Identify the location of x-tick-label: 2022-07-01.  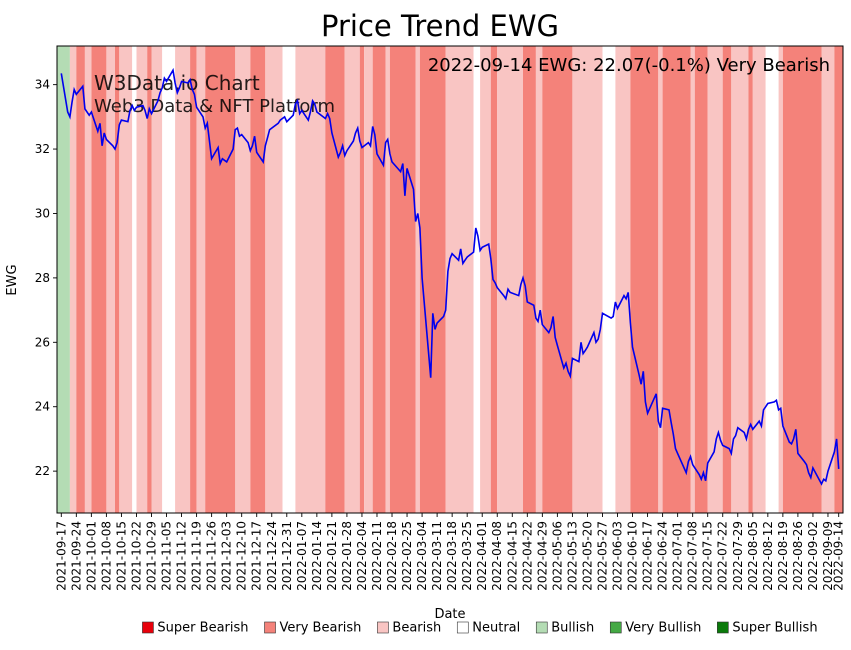
(678, 556).